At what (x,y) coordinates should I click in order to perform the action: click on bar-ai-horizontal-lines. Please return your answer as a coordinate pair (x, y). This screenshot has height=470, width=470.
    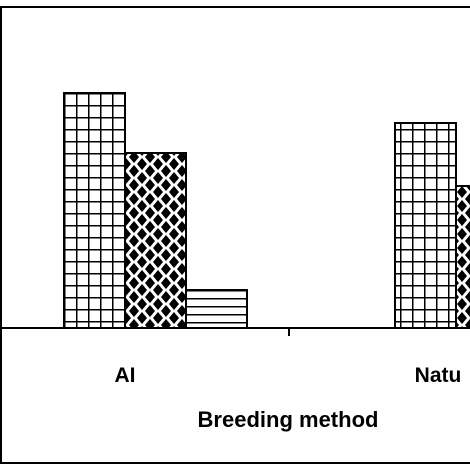
    Looking at the image, I should click on (216, 309).